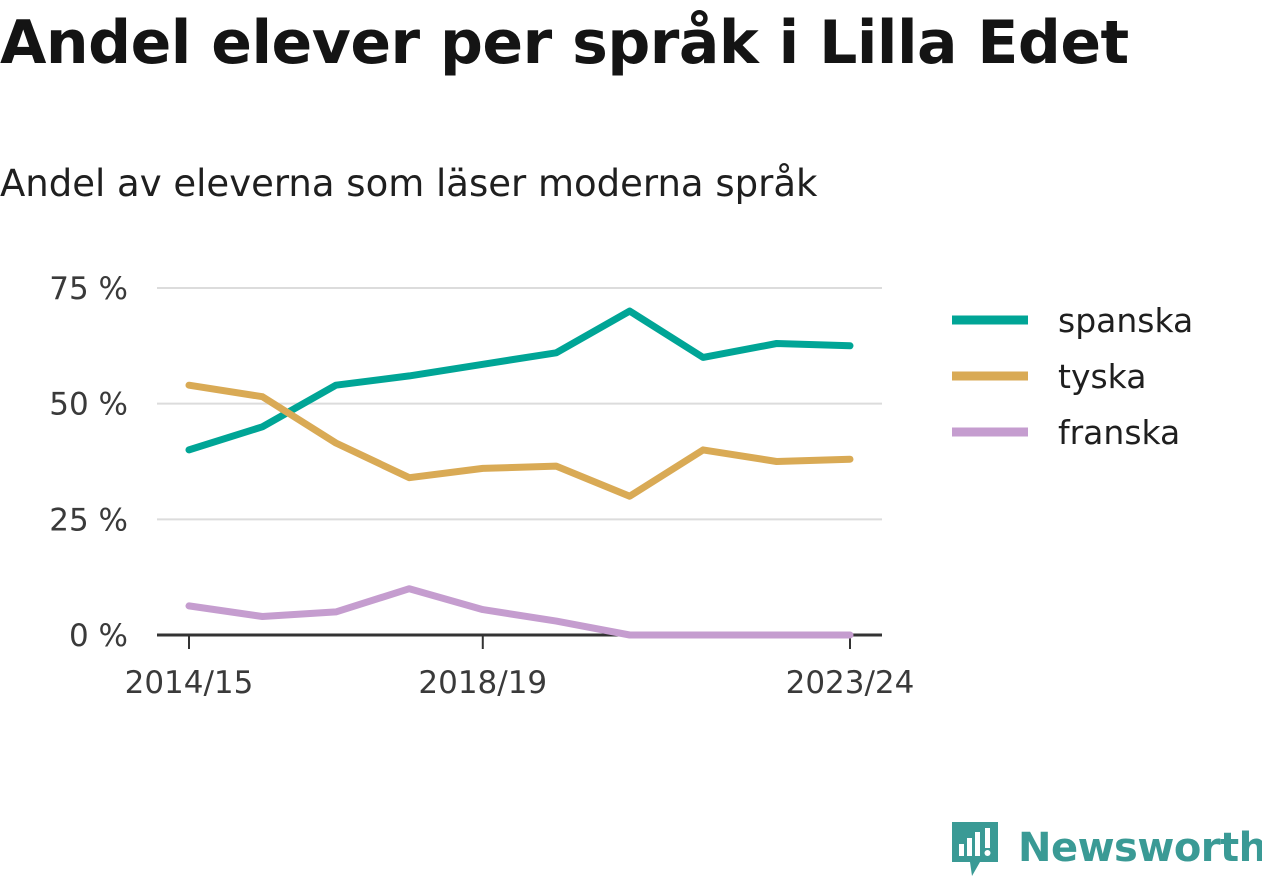  What do you see at coordinates (88, 462) in the screenshot?
I see `y-axis-labels: 0 % 25 % 50 % 75 %` at bounding box center [88, 462].